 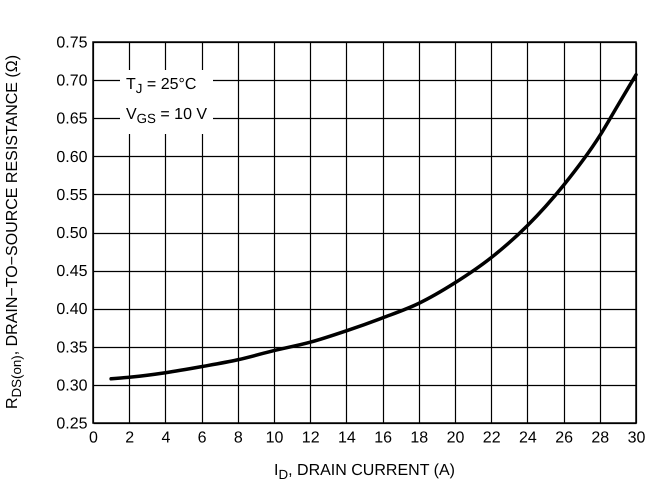 What do you see at coordinates (72, 309) in the screenshot?
I see `y-tick-label: 0.40` at bounding box center [72, 309].